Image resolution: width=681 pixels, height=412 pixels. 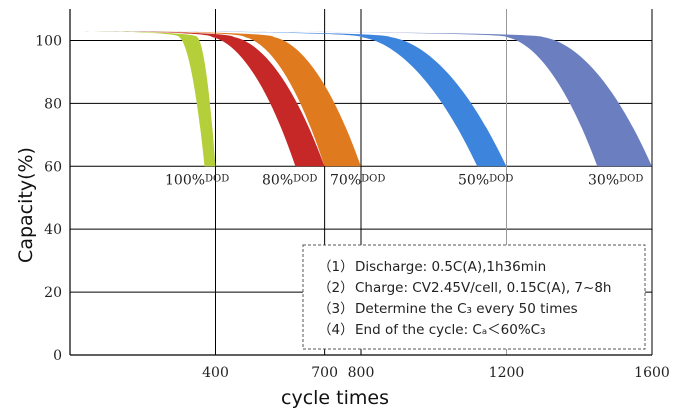 I want to click on dod-label: 80%DOD, so click(x=289, y=180).